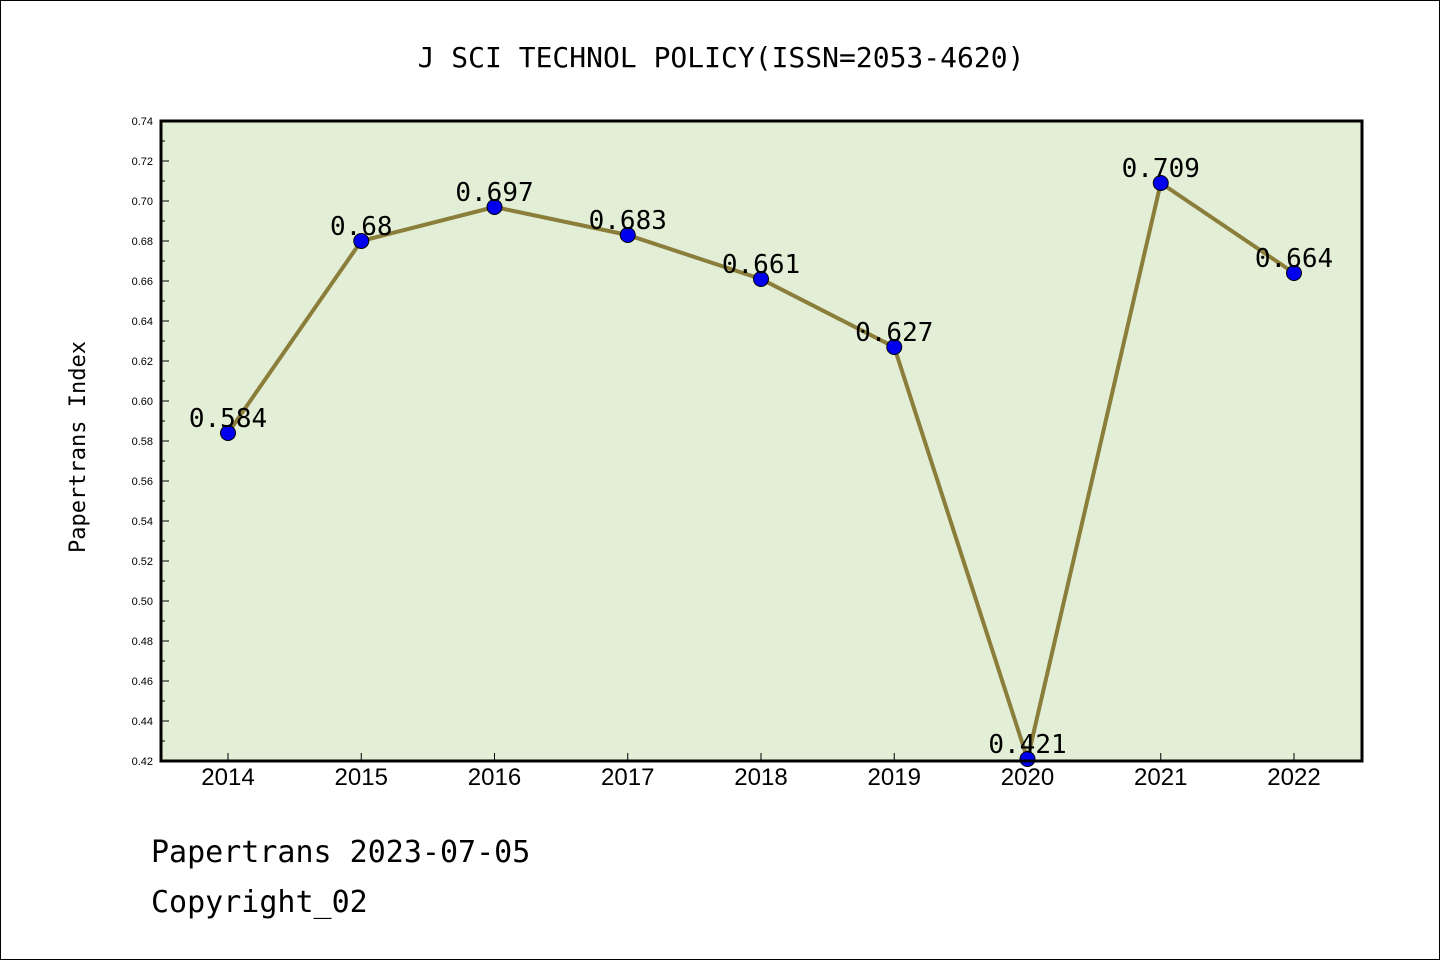  Describe the element at coordinates (1027, 745) in the screenshot. I see `data-label: 0.421` at that location.